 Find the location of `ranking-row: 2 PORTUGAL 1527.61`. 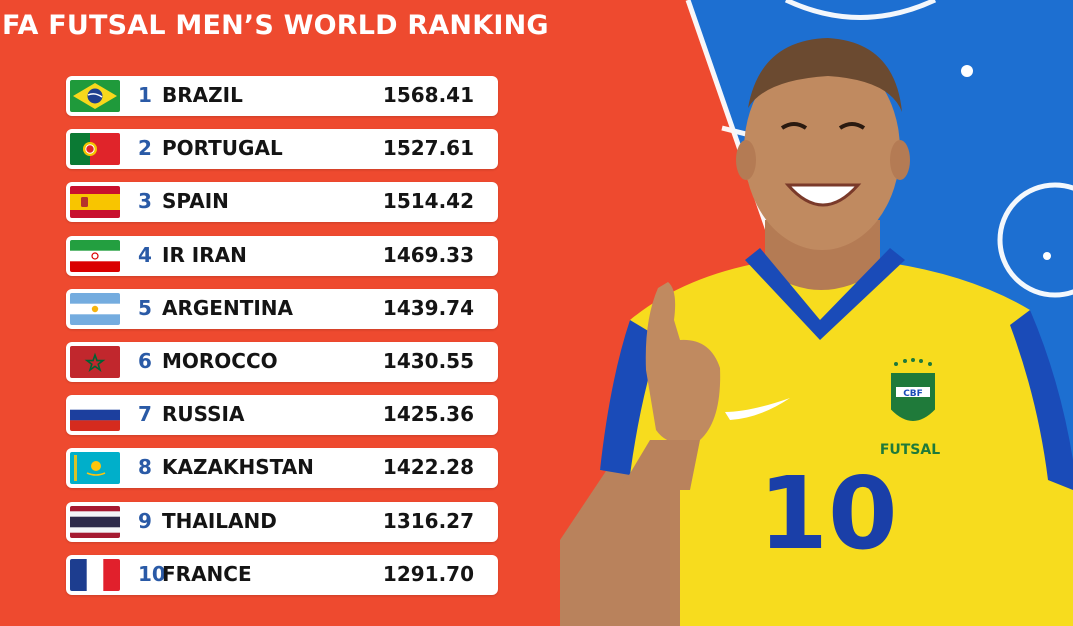

ranking-row: 2 PORTUGAL 1527.61 is located at coordinates (282, 149).